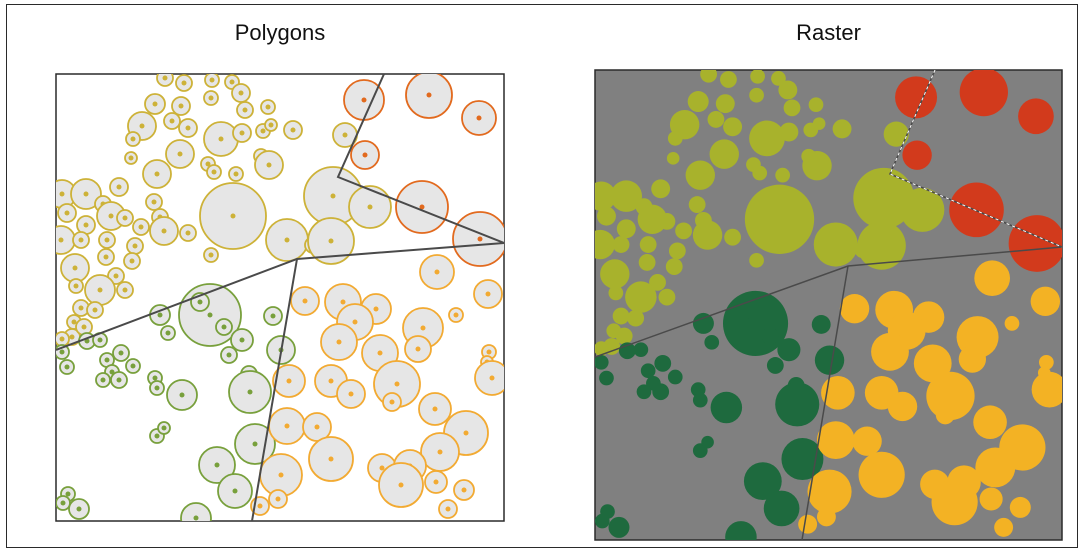 The image size is (1086, 554). Describe the element at coordinates (828, 32) in the screenshot. I see `raster-panel-title: Raster` at that location.